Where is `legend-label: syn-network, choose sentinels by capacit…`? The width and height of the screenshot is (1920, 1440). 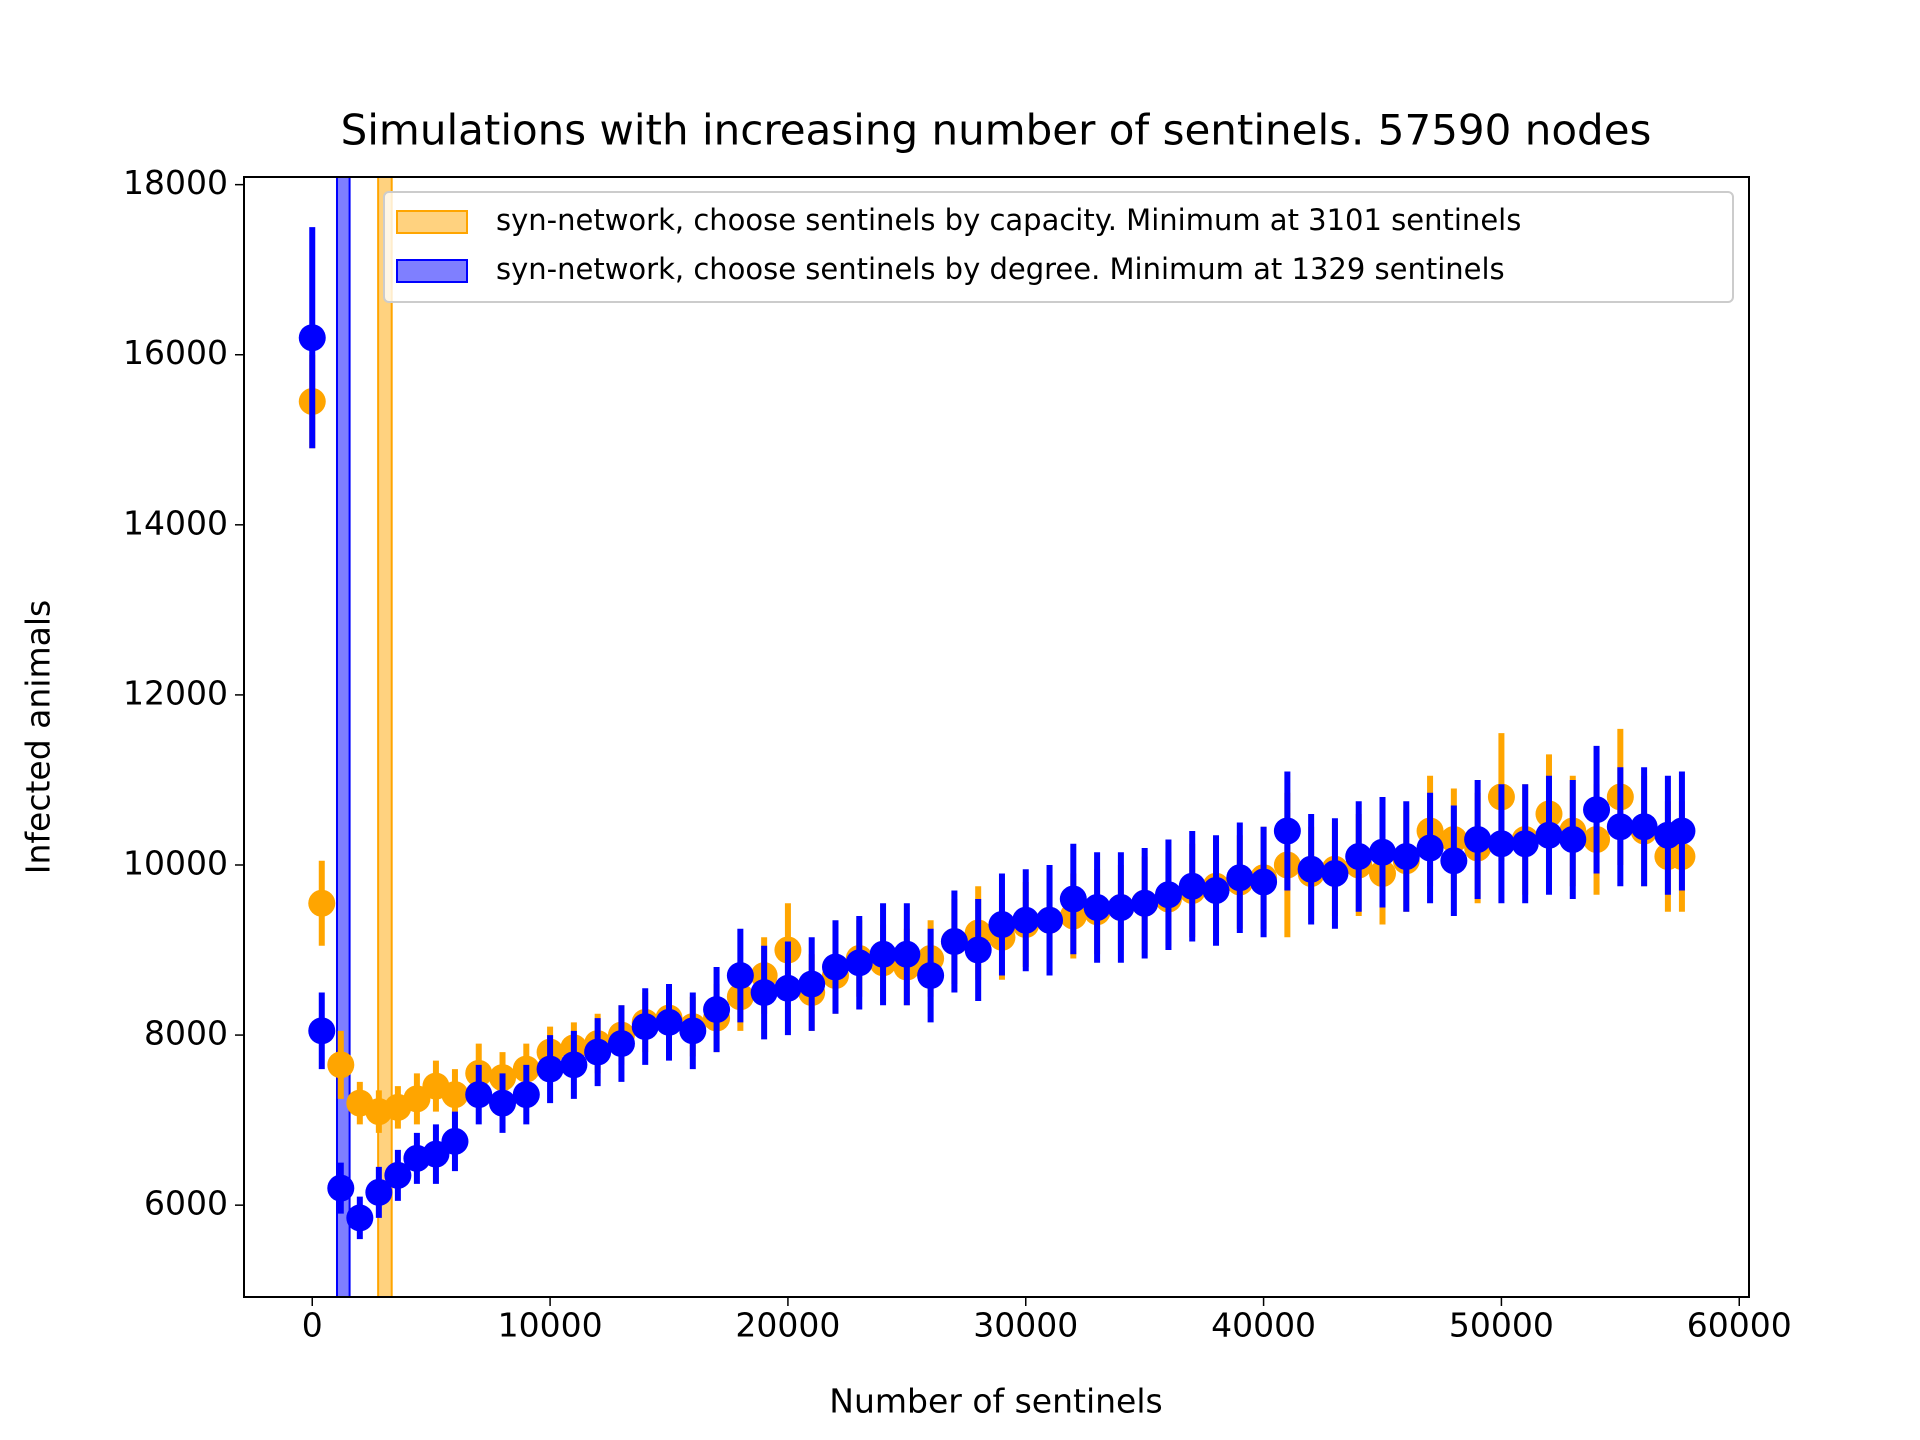 legend-label: syn-network, choose sentinels by capacit… is located at coordinates (1008, 220).